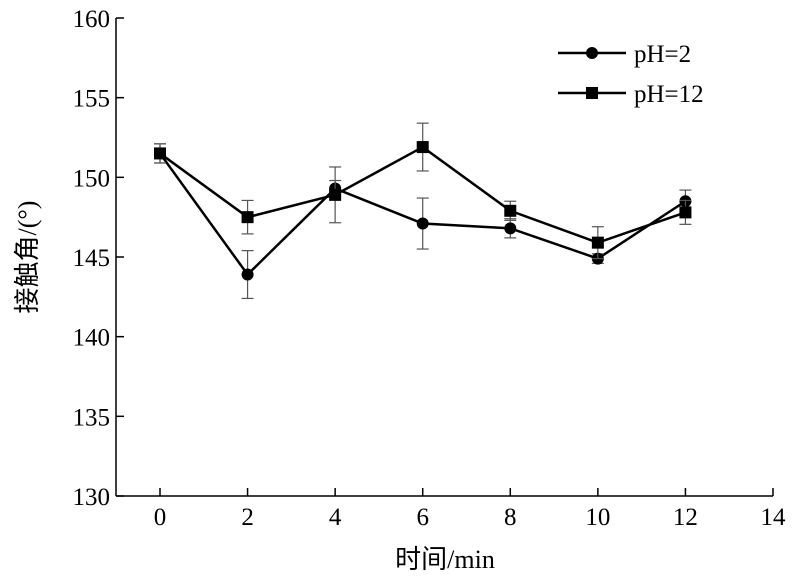 This screenshot has width=800, height=578. Describe the element at coordinates (445, 559) in the screenshot. I see `x-axis-label: 时间/min` at that location.